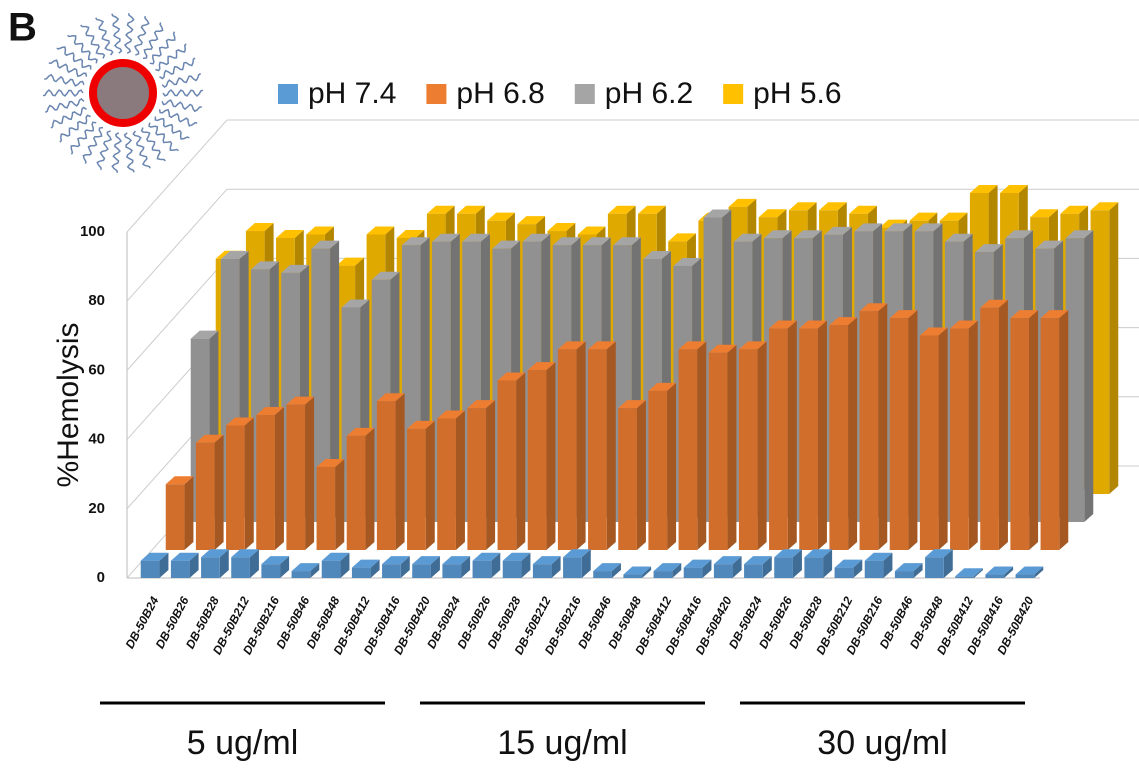  I want to click on legend-label: pH 5.6, so click(797, 93).